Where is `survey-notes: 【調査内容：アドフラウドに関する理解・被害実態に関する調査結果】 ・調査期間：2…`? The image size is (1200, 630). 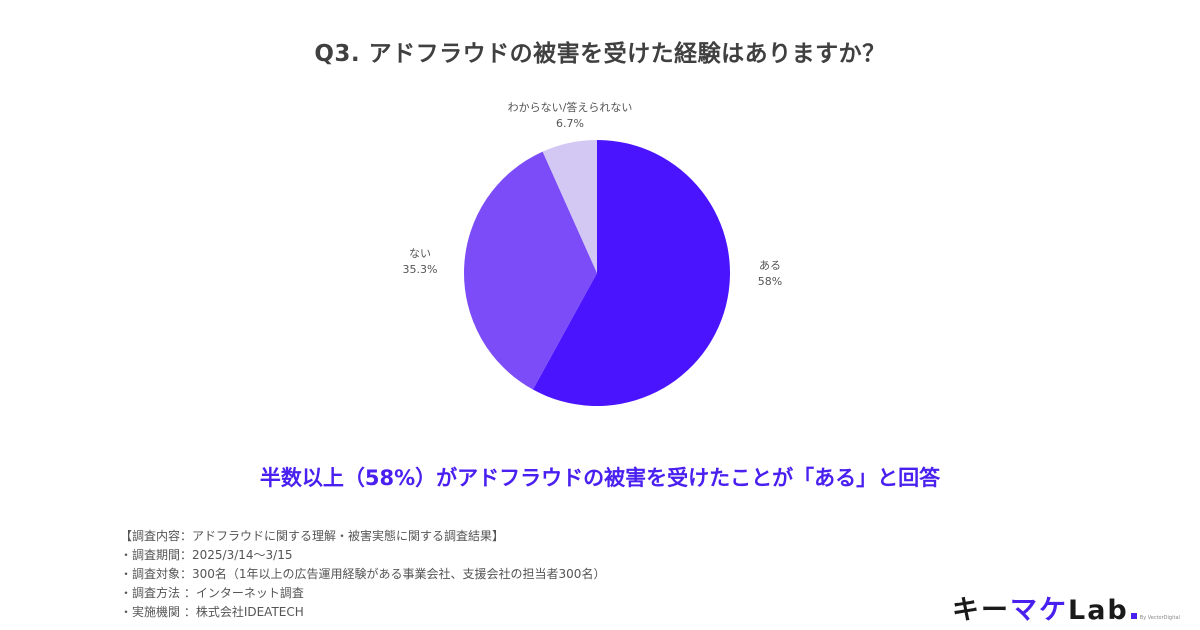 survey-notes: 【調査内容：アドフラウドに関する理解・被害実態に関する調査結果】 ・調査期間：2… is located at coordinates (362, 574).